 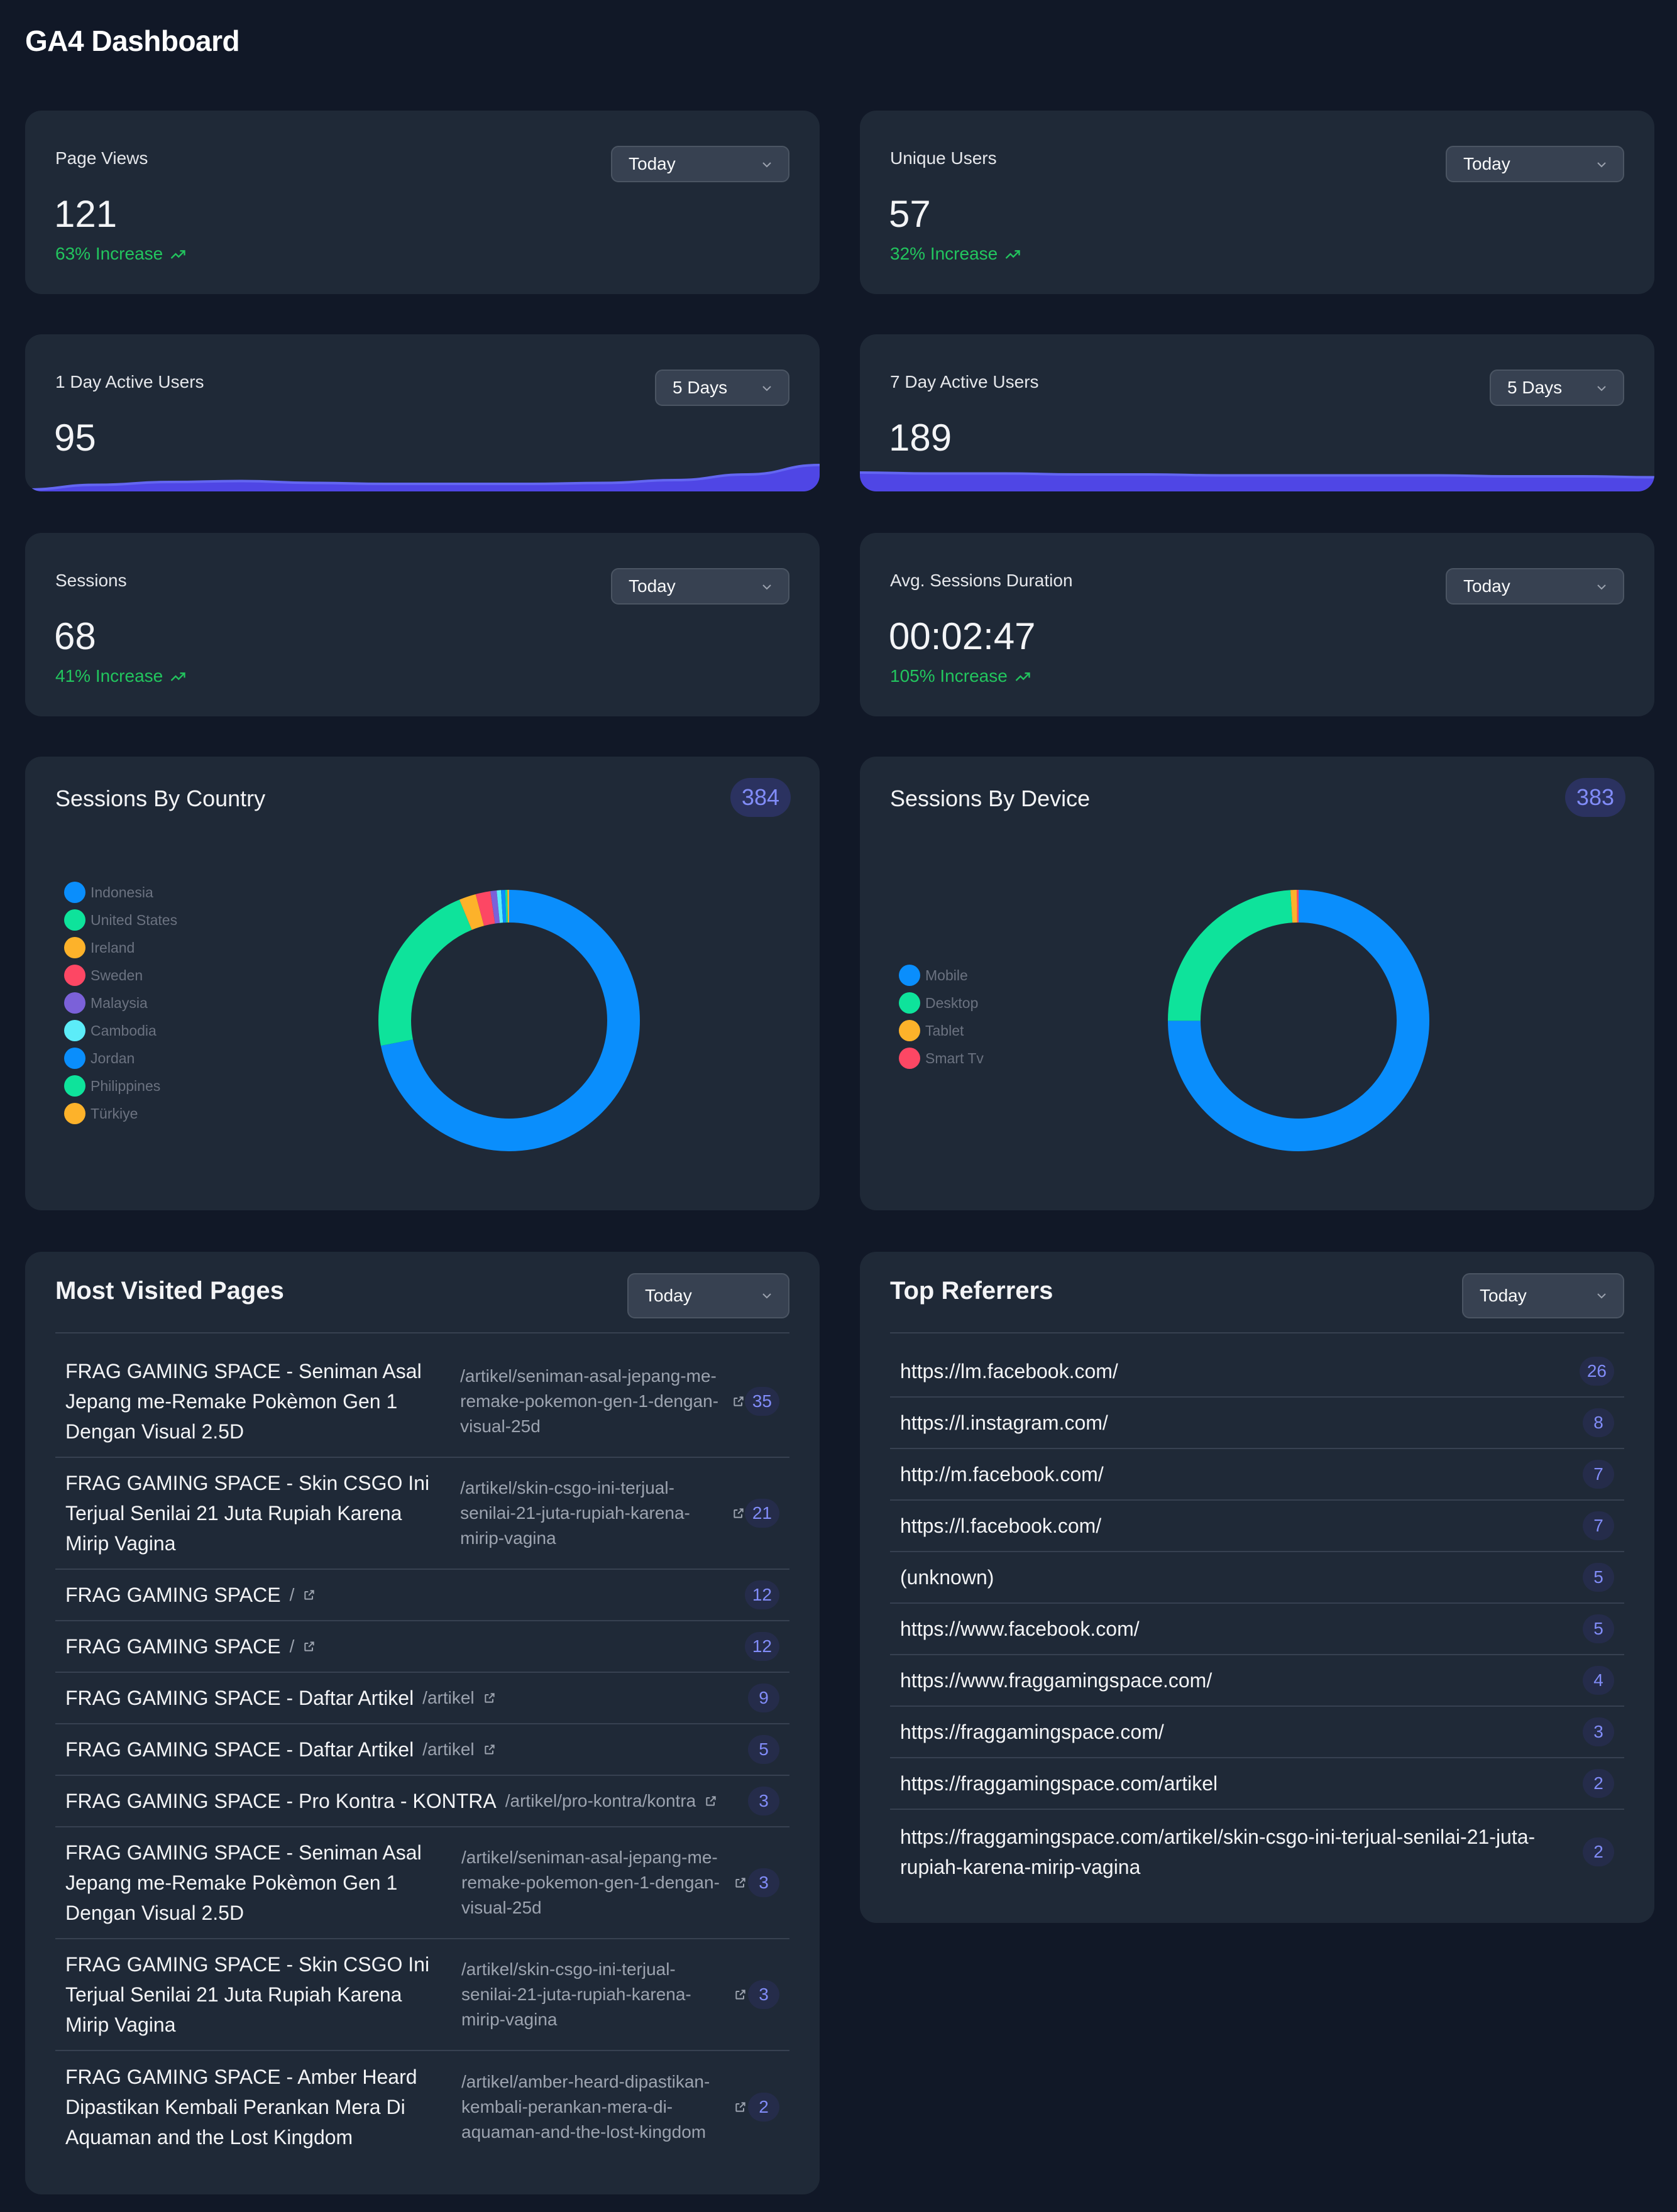 What do you see at coordinates (700, 164) in the screenshot?
I see `page-views-range-select: Today` at bounding box center [700, 164].